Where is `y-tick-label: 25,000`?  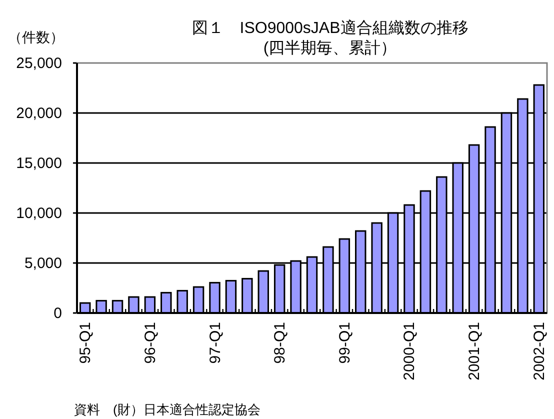
y-tick-label: 25,000 is located at coordinates (39, 63).